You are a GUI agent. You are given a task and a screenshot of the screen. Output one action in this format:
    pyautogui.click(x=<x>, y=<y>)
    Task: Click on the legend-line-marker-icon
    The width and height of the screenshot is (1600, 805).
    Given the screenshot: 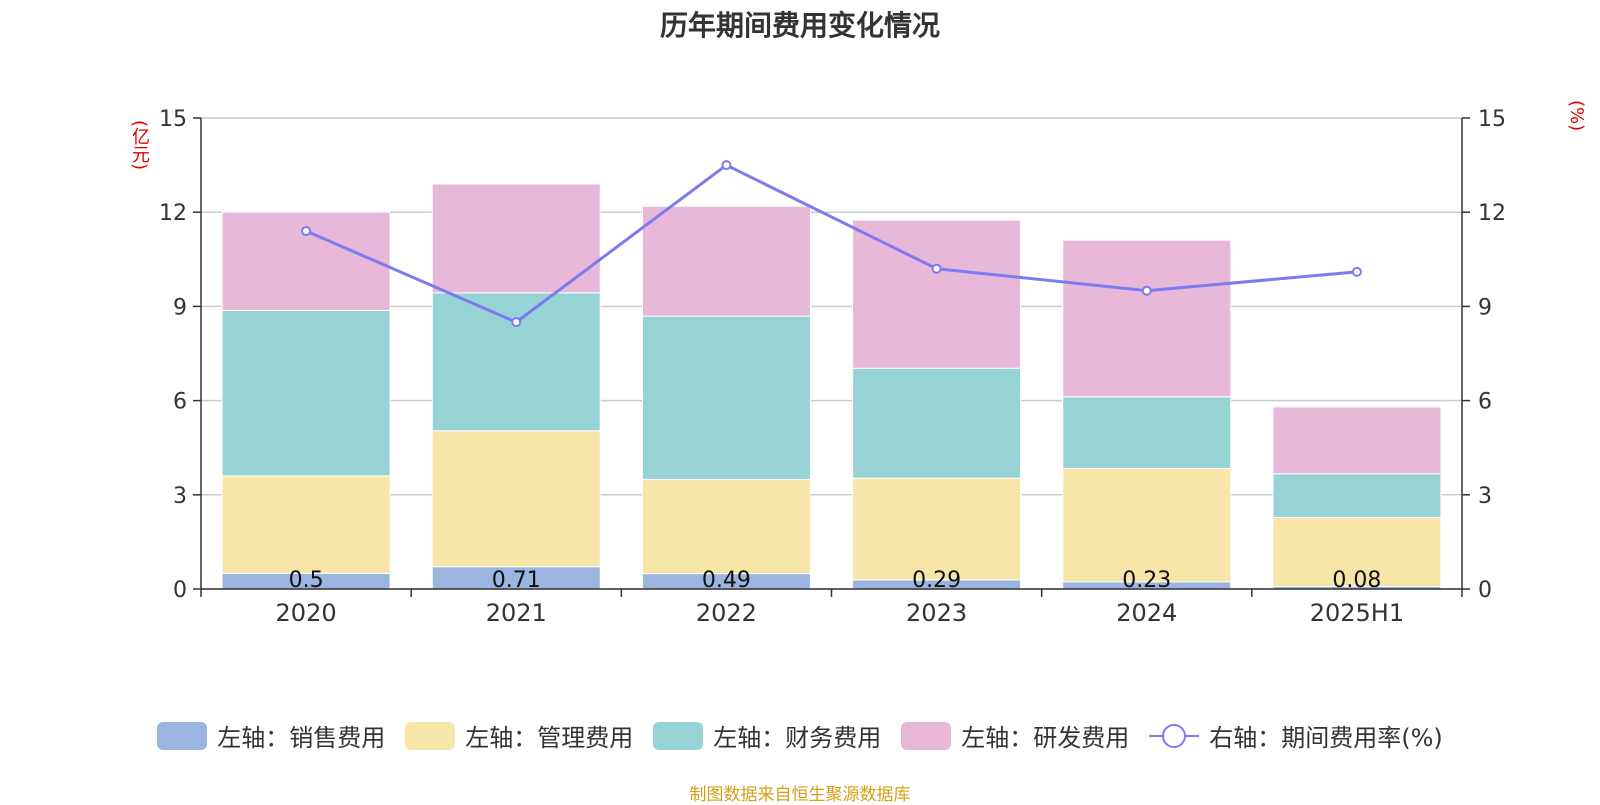 What is the action you would take?
    pyautogui.click(x=1174, y=735)
    